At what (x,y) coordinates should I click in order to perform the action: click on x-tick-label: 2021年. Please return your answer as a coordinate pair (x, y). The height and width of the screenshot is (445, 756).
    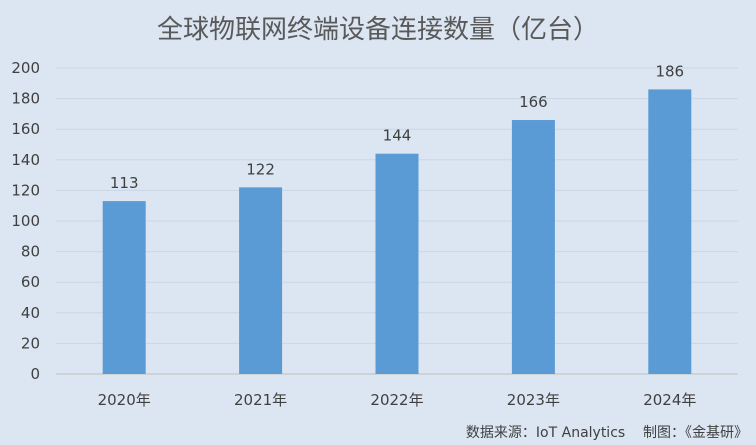
    Looking at the image, I should click on (260, 400).